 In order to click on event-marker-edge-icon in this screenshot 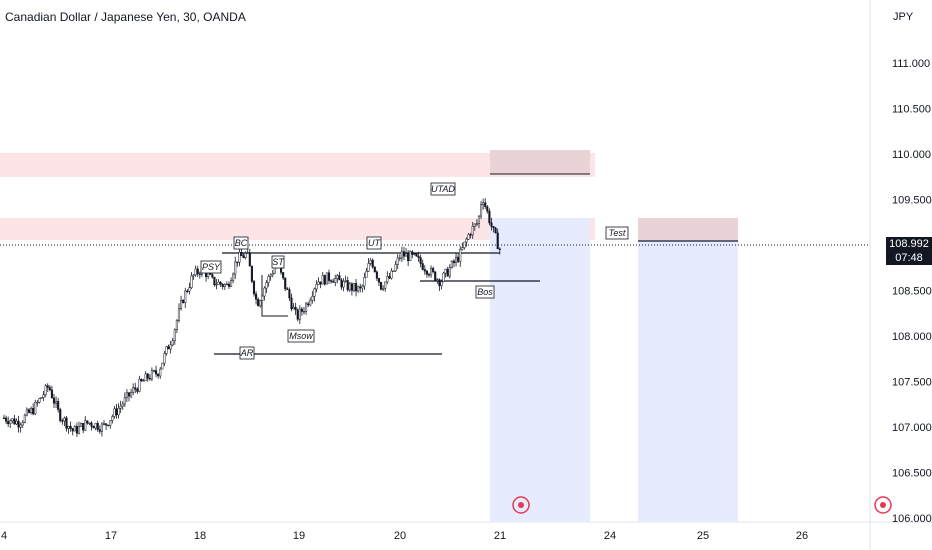, I will do `click(883, 505)`.